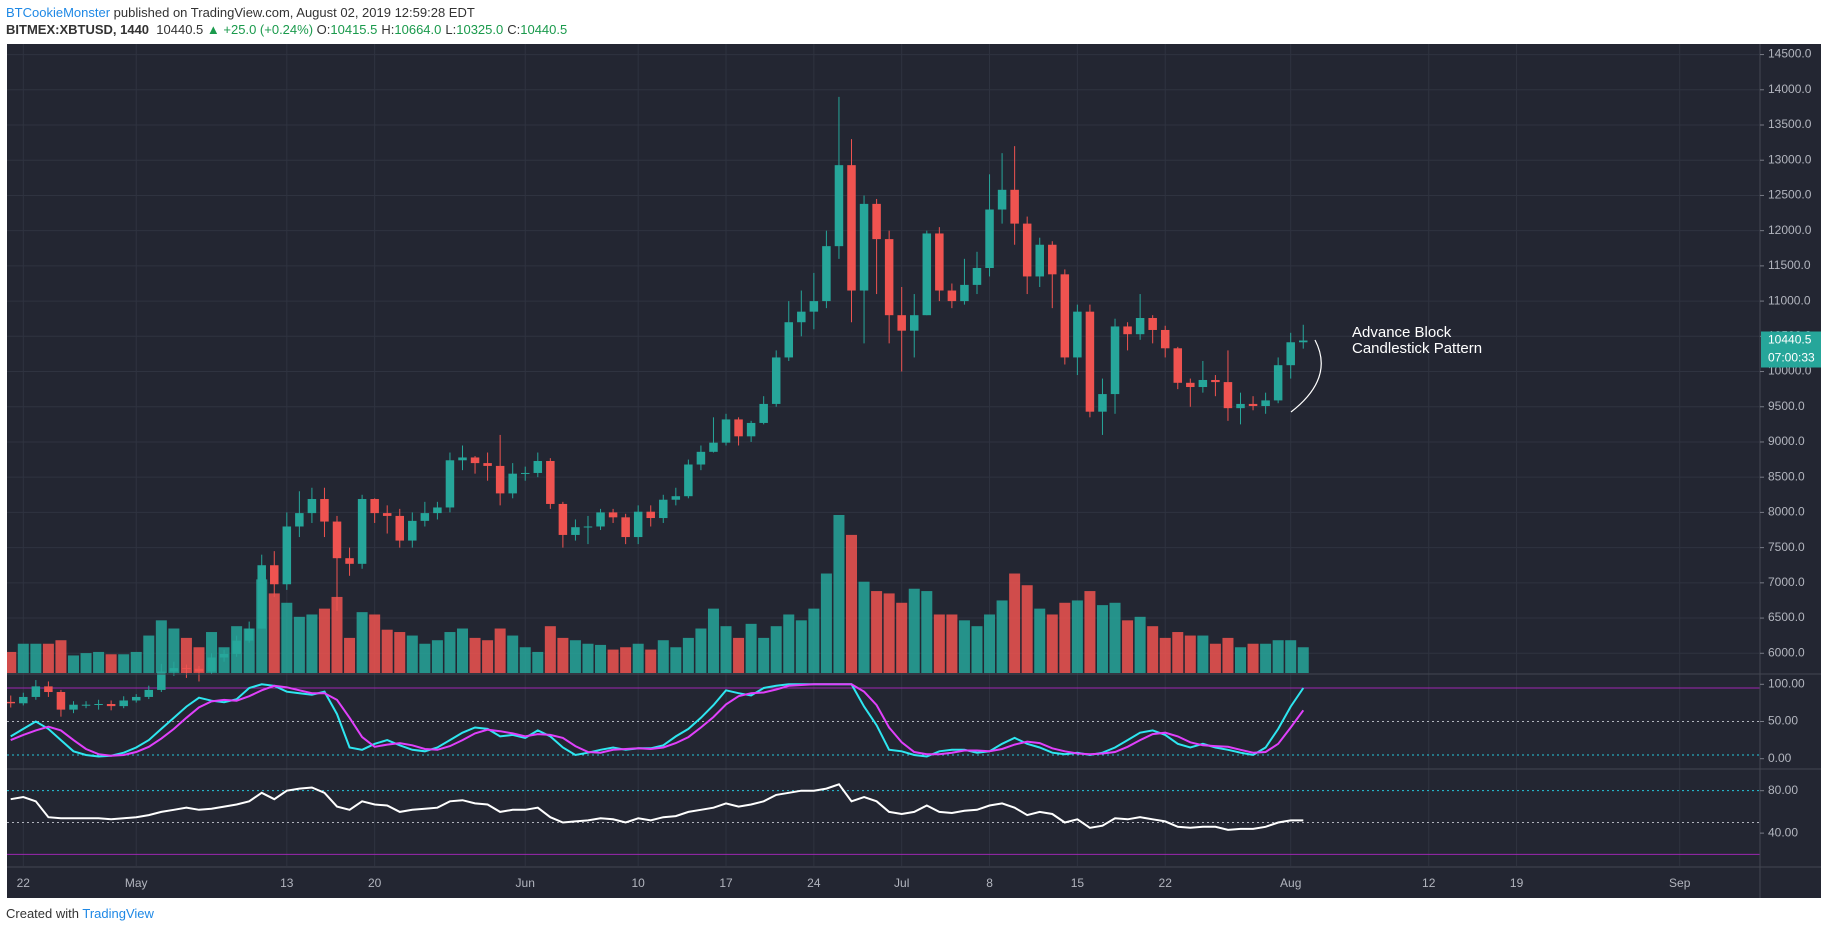 This screenshot has width=1828, height=930. Describe the element at coordinates (814, 883) in the screenshot. I see `x-tick-label: 24` at that location.